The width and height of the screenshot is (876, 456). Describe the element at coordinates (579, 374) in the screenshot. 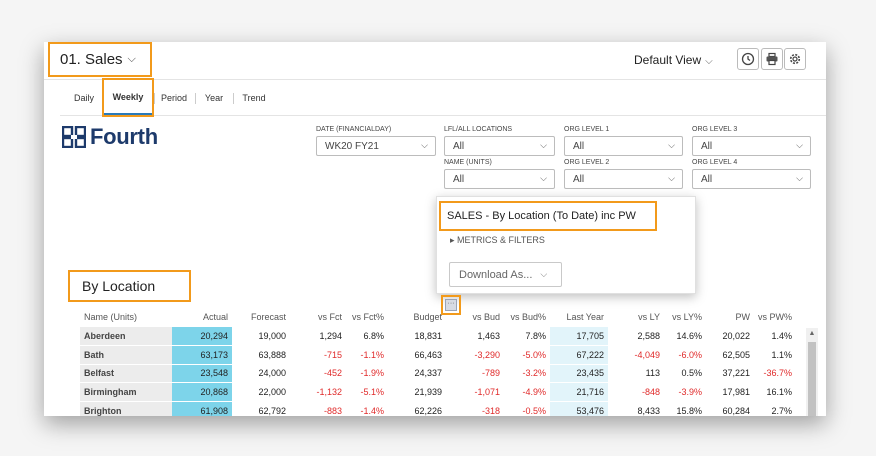

I see `table-cell: 23,435` at that location.